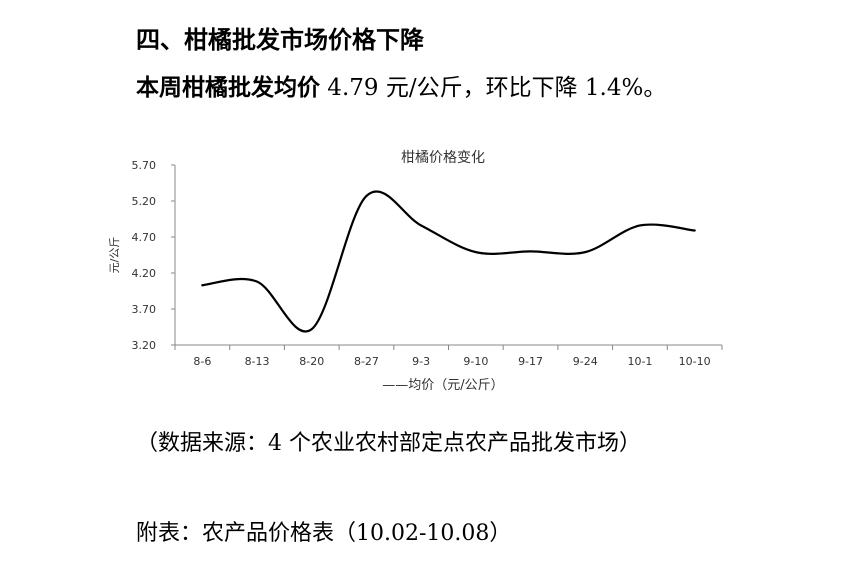 The width and height of the screenshot is (862, 563). What do you see at coordinates (585, 361) in the screenshot?
I see `x-tick-label: 9-24` at bounding box center [585, 361].